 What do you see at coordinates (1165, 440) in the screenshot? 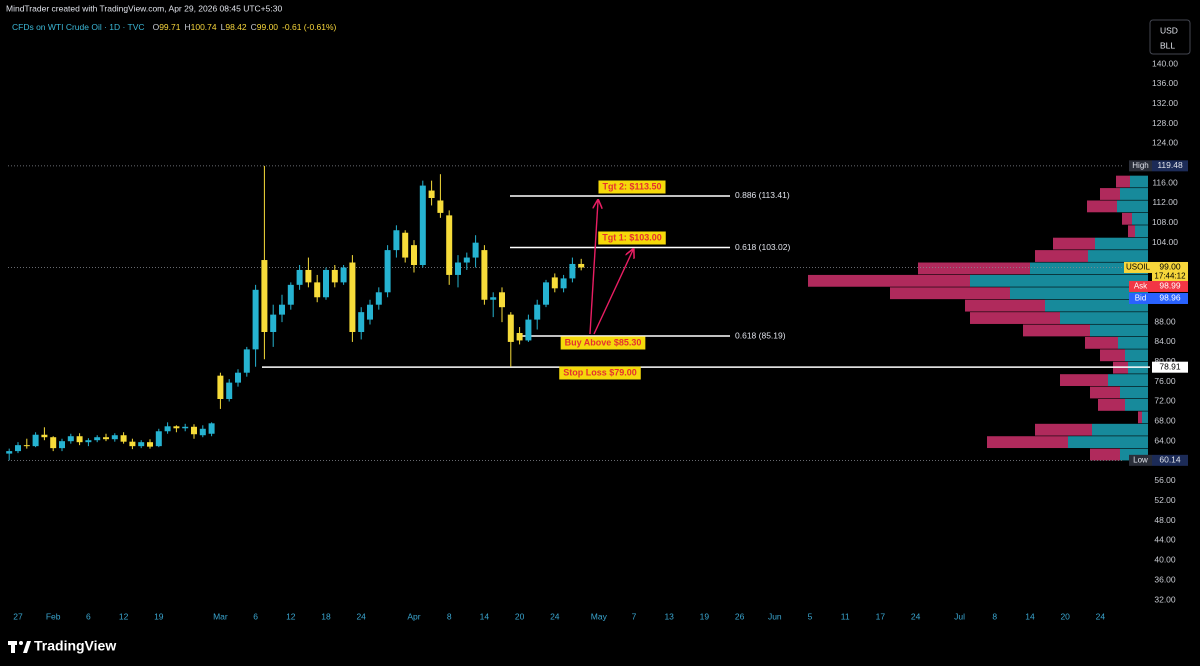
I see `y-tick-label: 64.00` at bounding box center [1165, 440].